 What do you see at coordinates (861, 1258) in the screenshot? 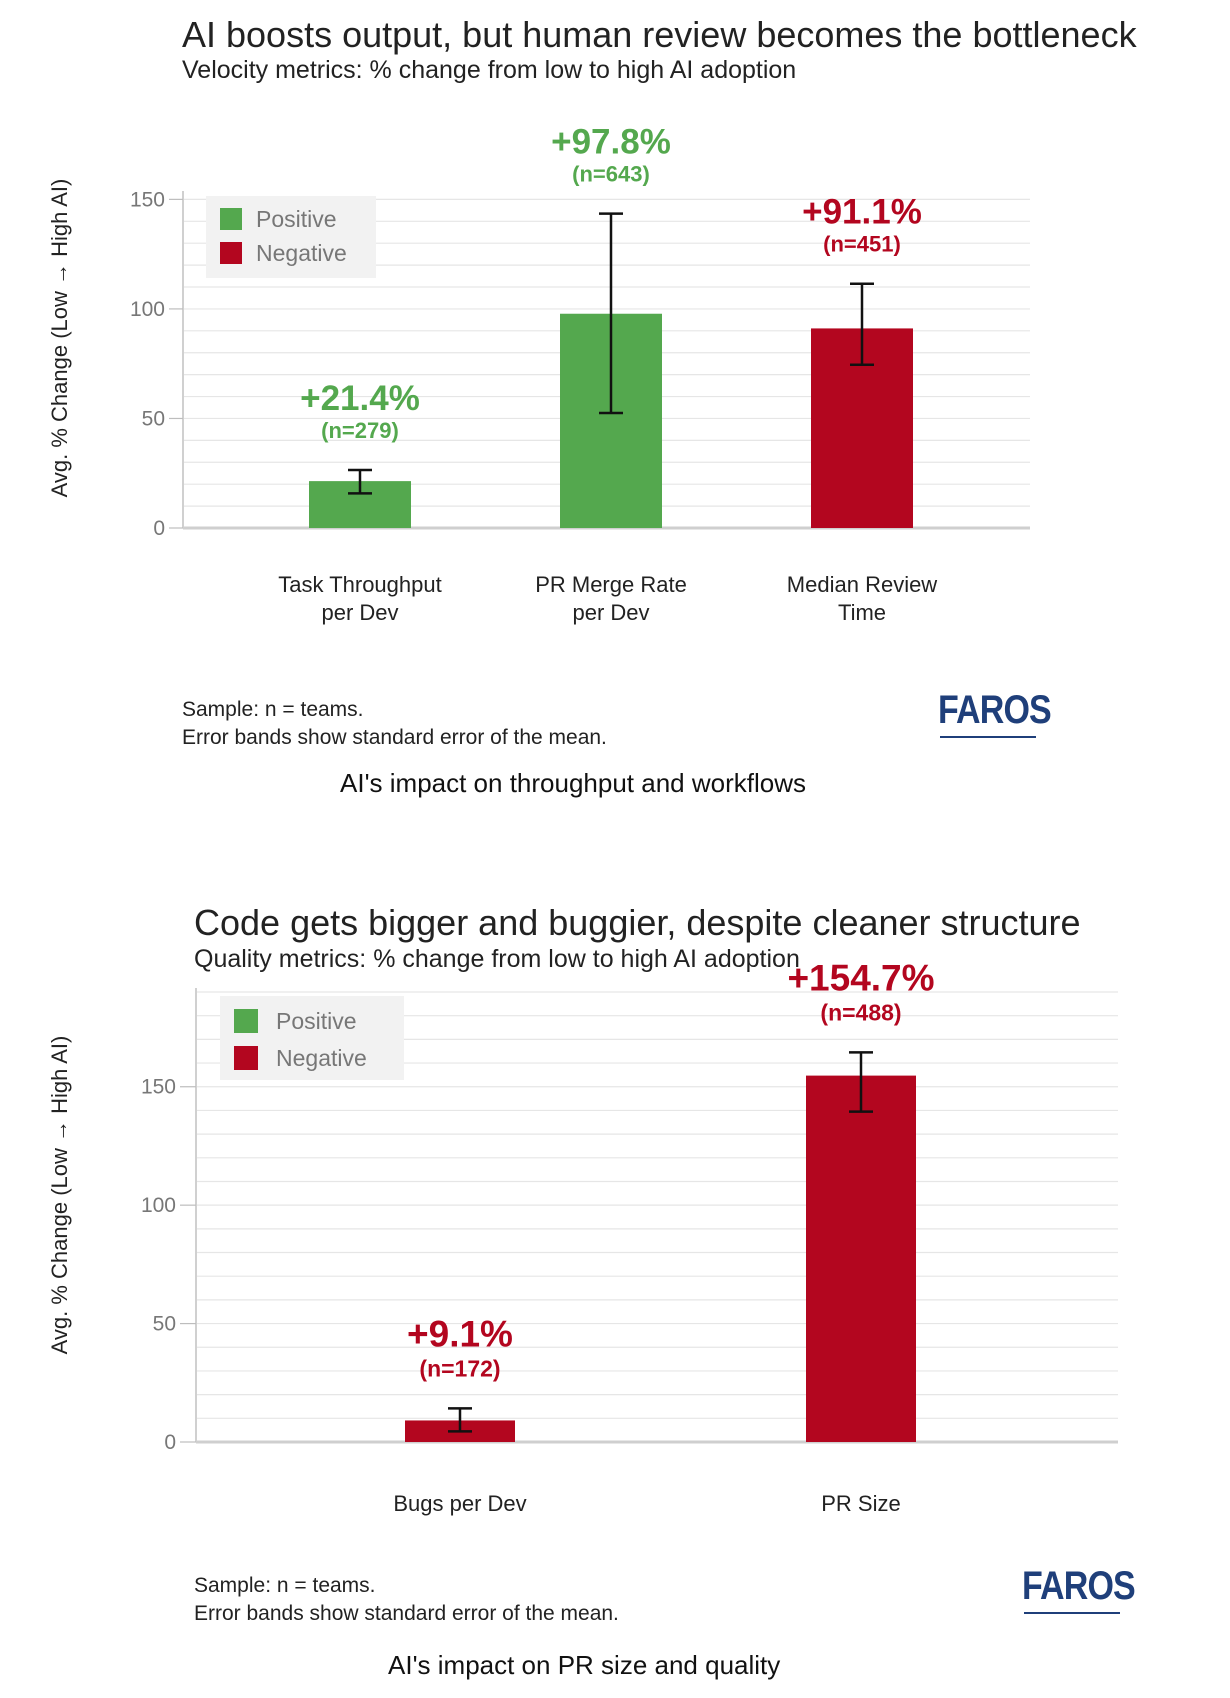
I see `bar` at bounding box center [861, 1258].